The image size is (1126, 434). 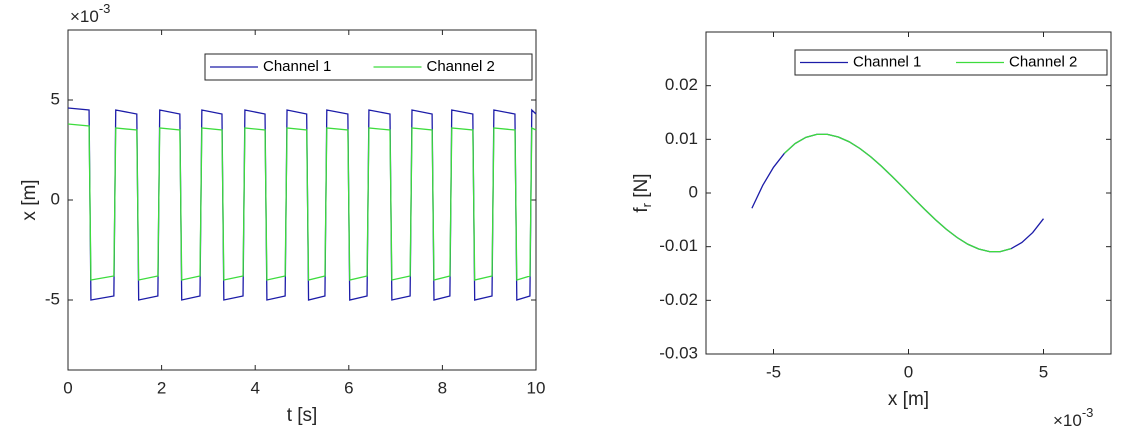 What do you see at coordinates (348, 387) in the screenshot?
I see `x-tick-label: 6` at bounding box center [348, 387].